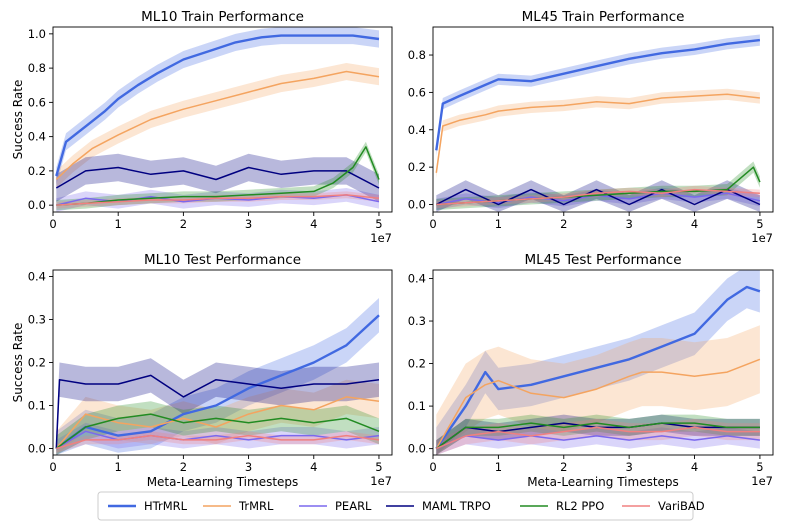 The height and width of the screenshot is (526, 789). I want to click on legend: HTrMRL TrMRL PEARL MAML TRPO RL2 PPO VariBAD, so click(401, 506).